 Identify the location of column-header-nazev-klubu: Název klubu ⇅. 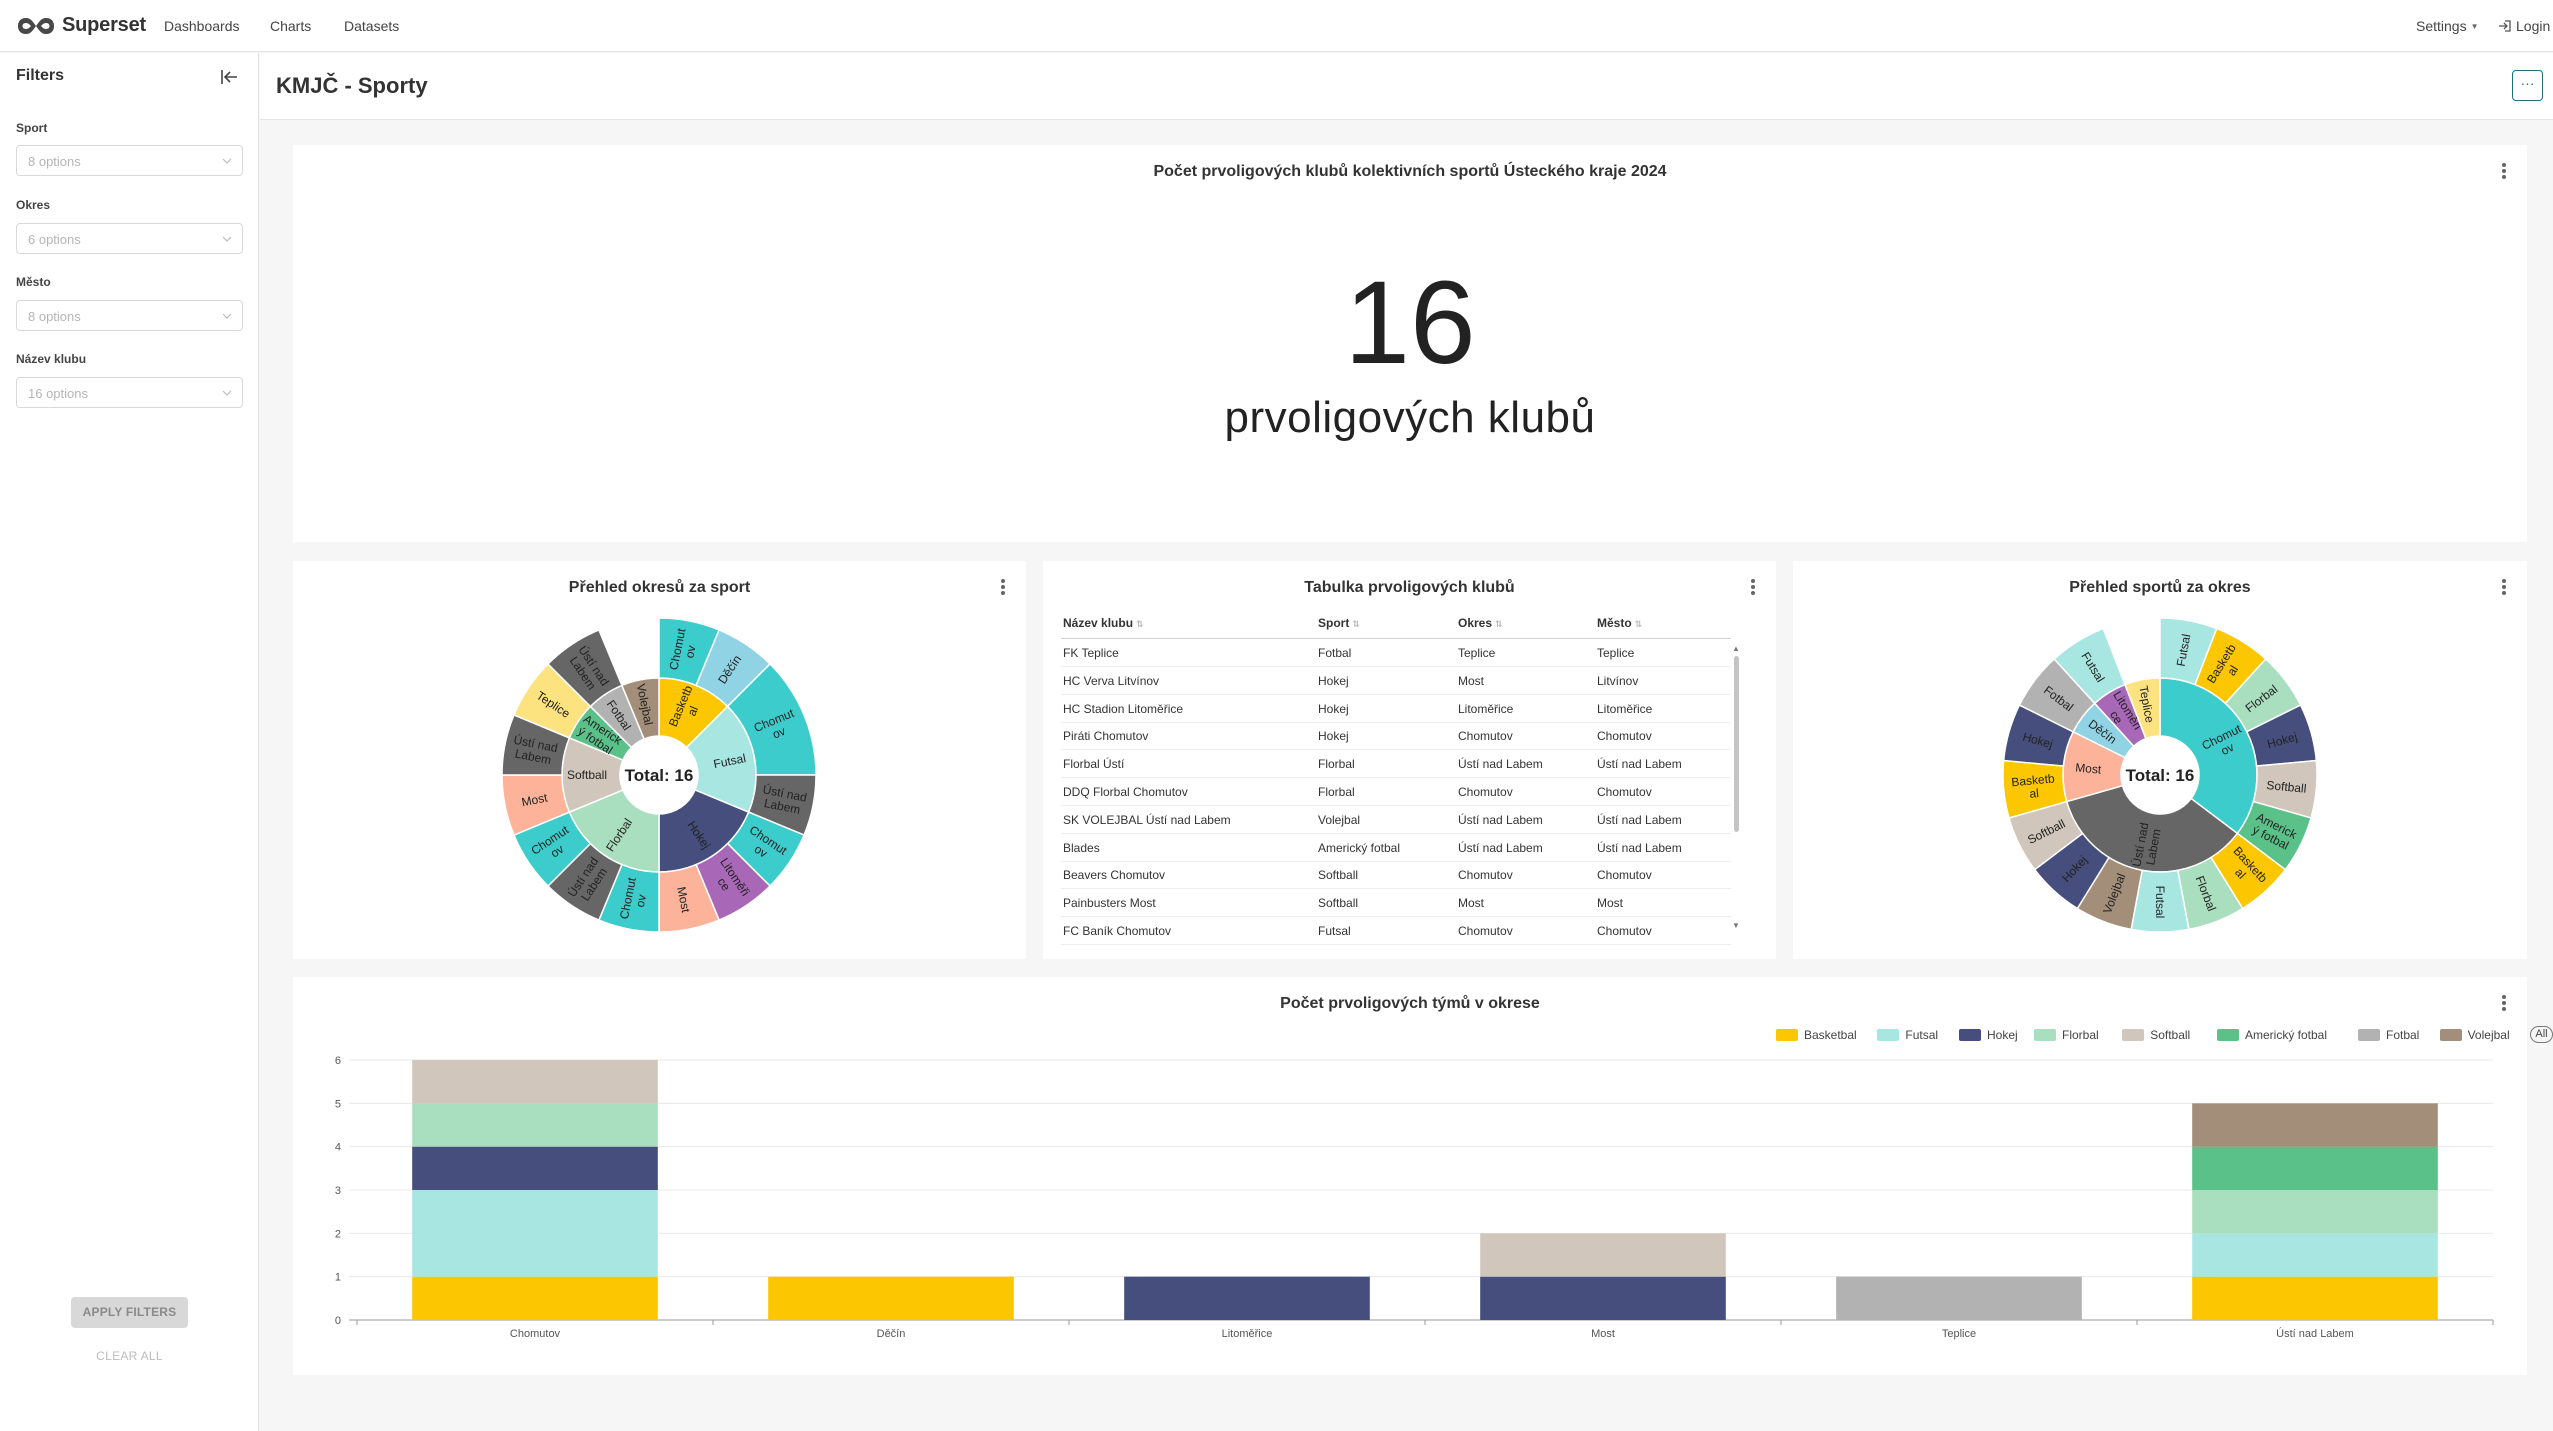
(1103, 623).